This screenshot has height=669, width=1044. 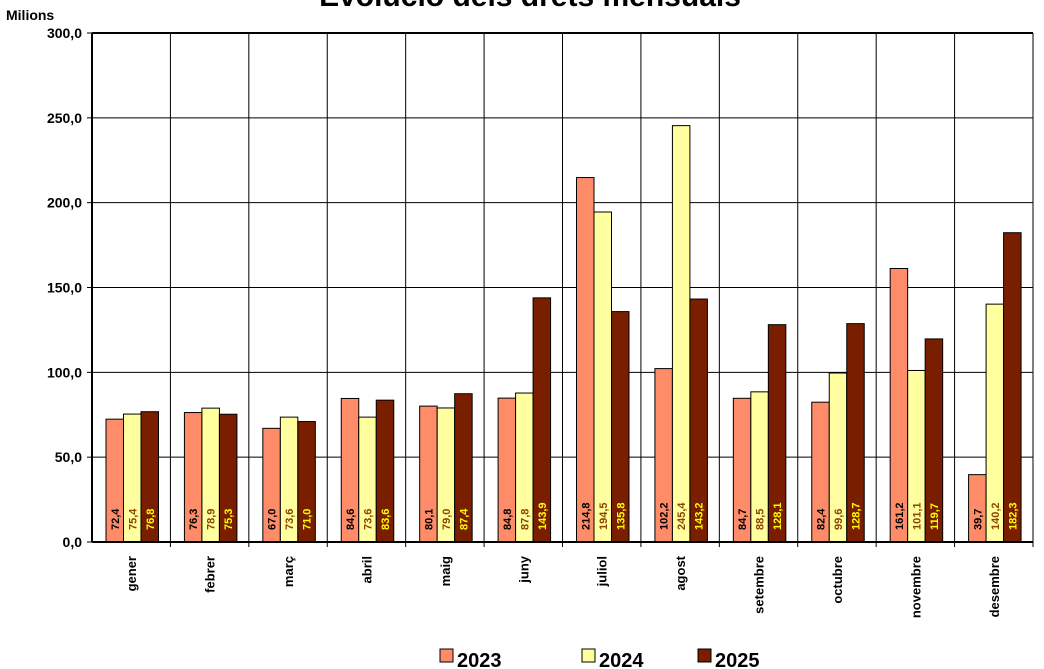 What do you see at coordinates (1013, 516) in the screenshot?
I see `data-label: 182,3` at bounding box center [1013, 516].